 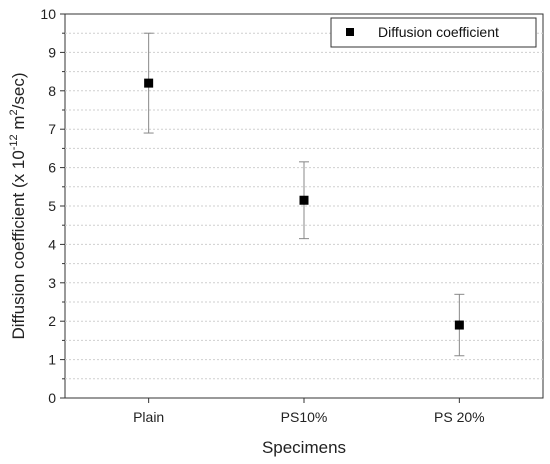 I want to click on y-axis-title: Diffusion coefficient (x 10-12 m2/sec), so click(x=18, y=205).